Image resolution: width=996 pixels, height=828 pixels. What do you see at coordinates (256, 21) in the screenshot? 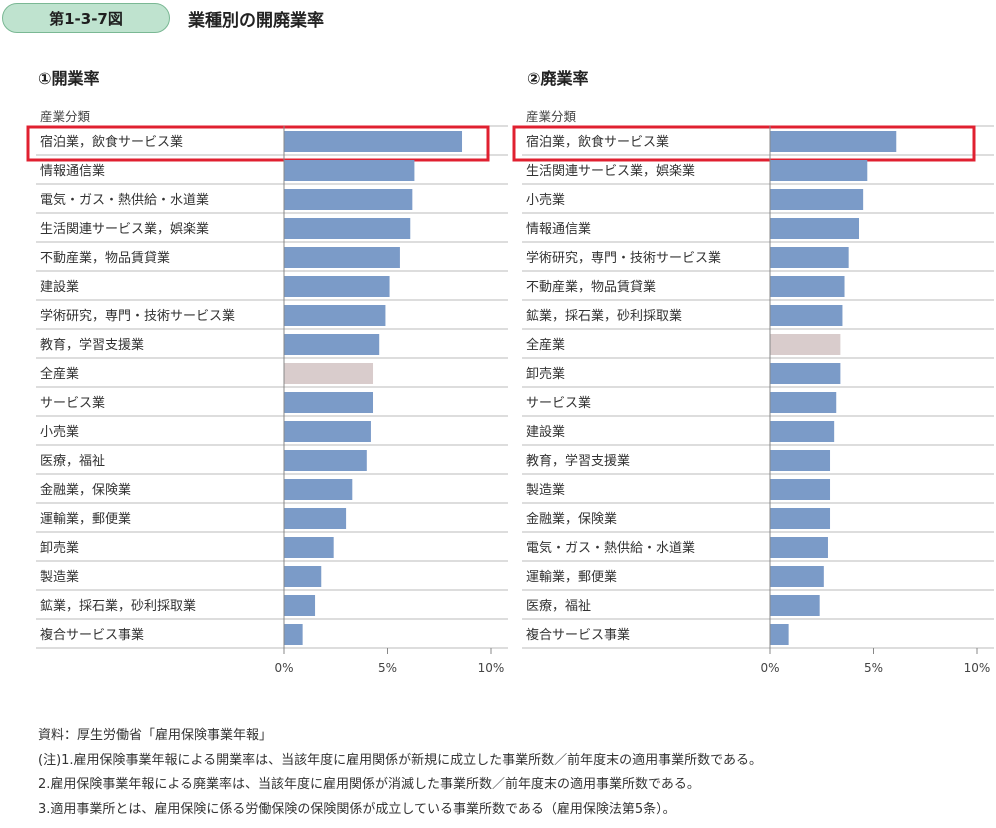
I see `figure-title: 業種別の開廃業率` at bounding box center [256, 21].